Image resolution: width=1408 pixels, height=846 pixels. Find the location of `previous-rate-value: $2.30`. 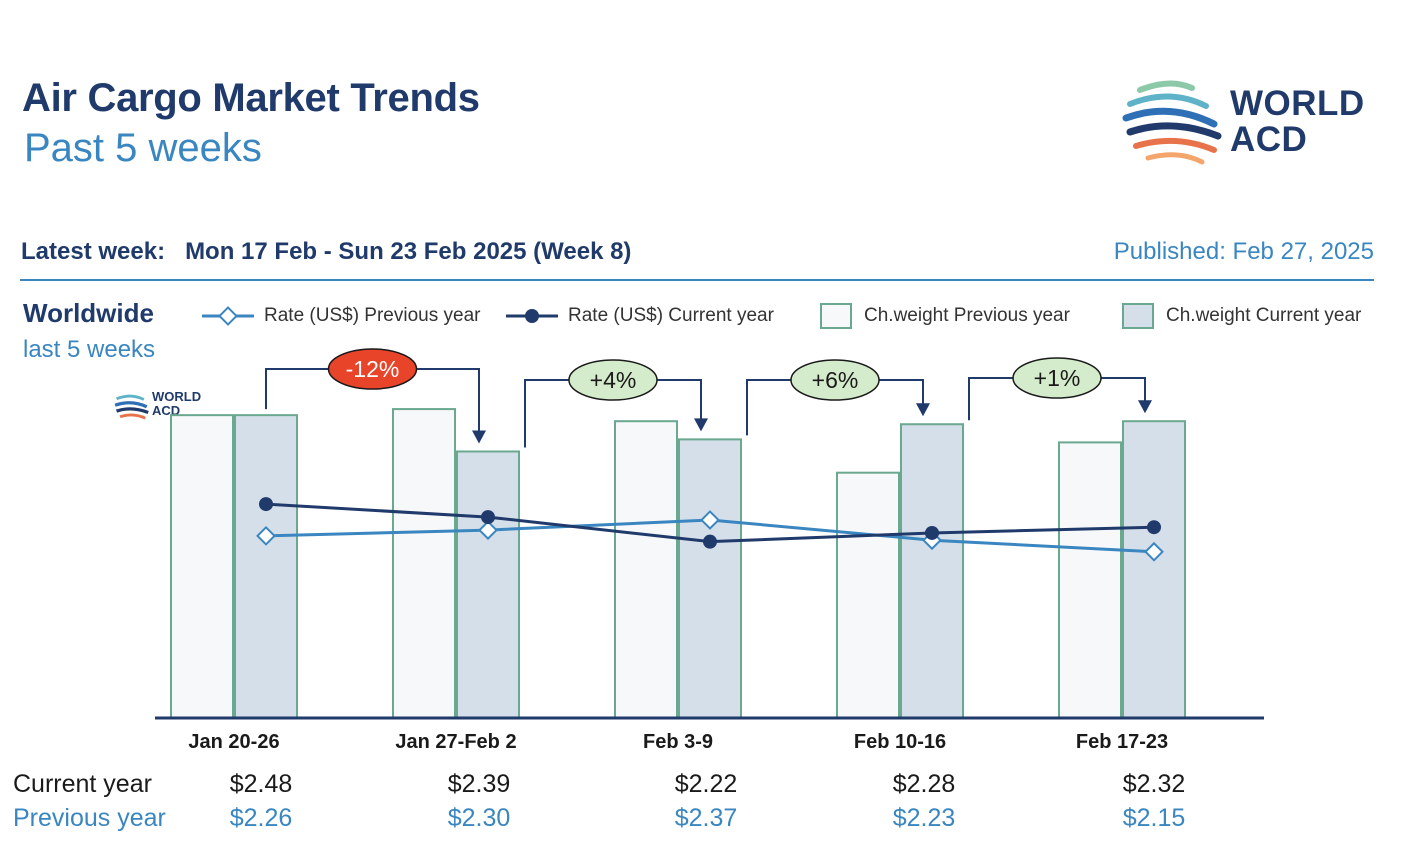

previous-rate-value: $2.30 is located at coordinates (479, 818).